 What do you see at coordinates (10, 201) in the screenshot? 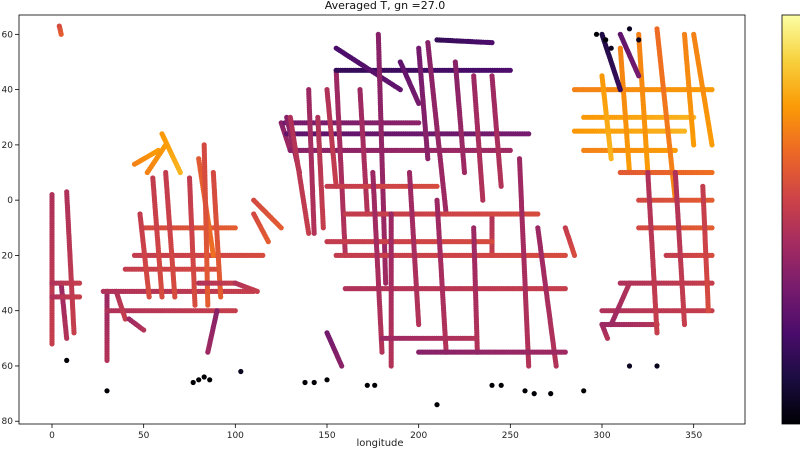
I see `y-tick-label: 0` at bounding box center [10, 201].